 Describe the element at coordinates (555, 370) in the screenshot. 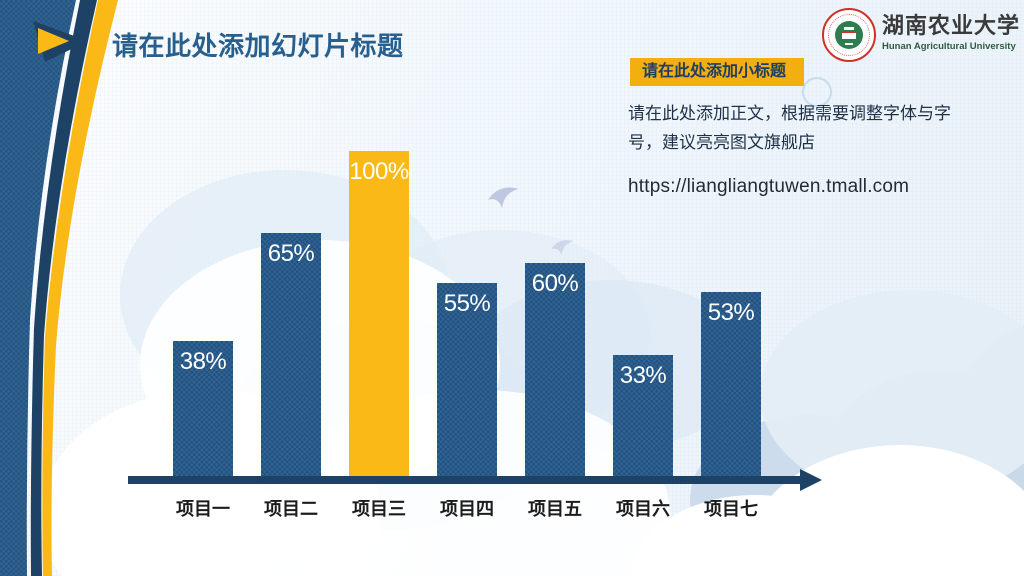

I see `bar-5: 60%` at that location.